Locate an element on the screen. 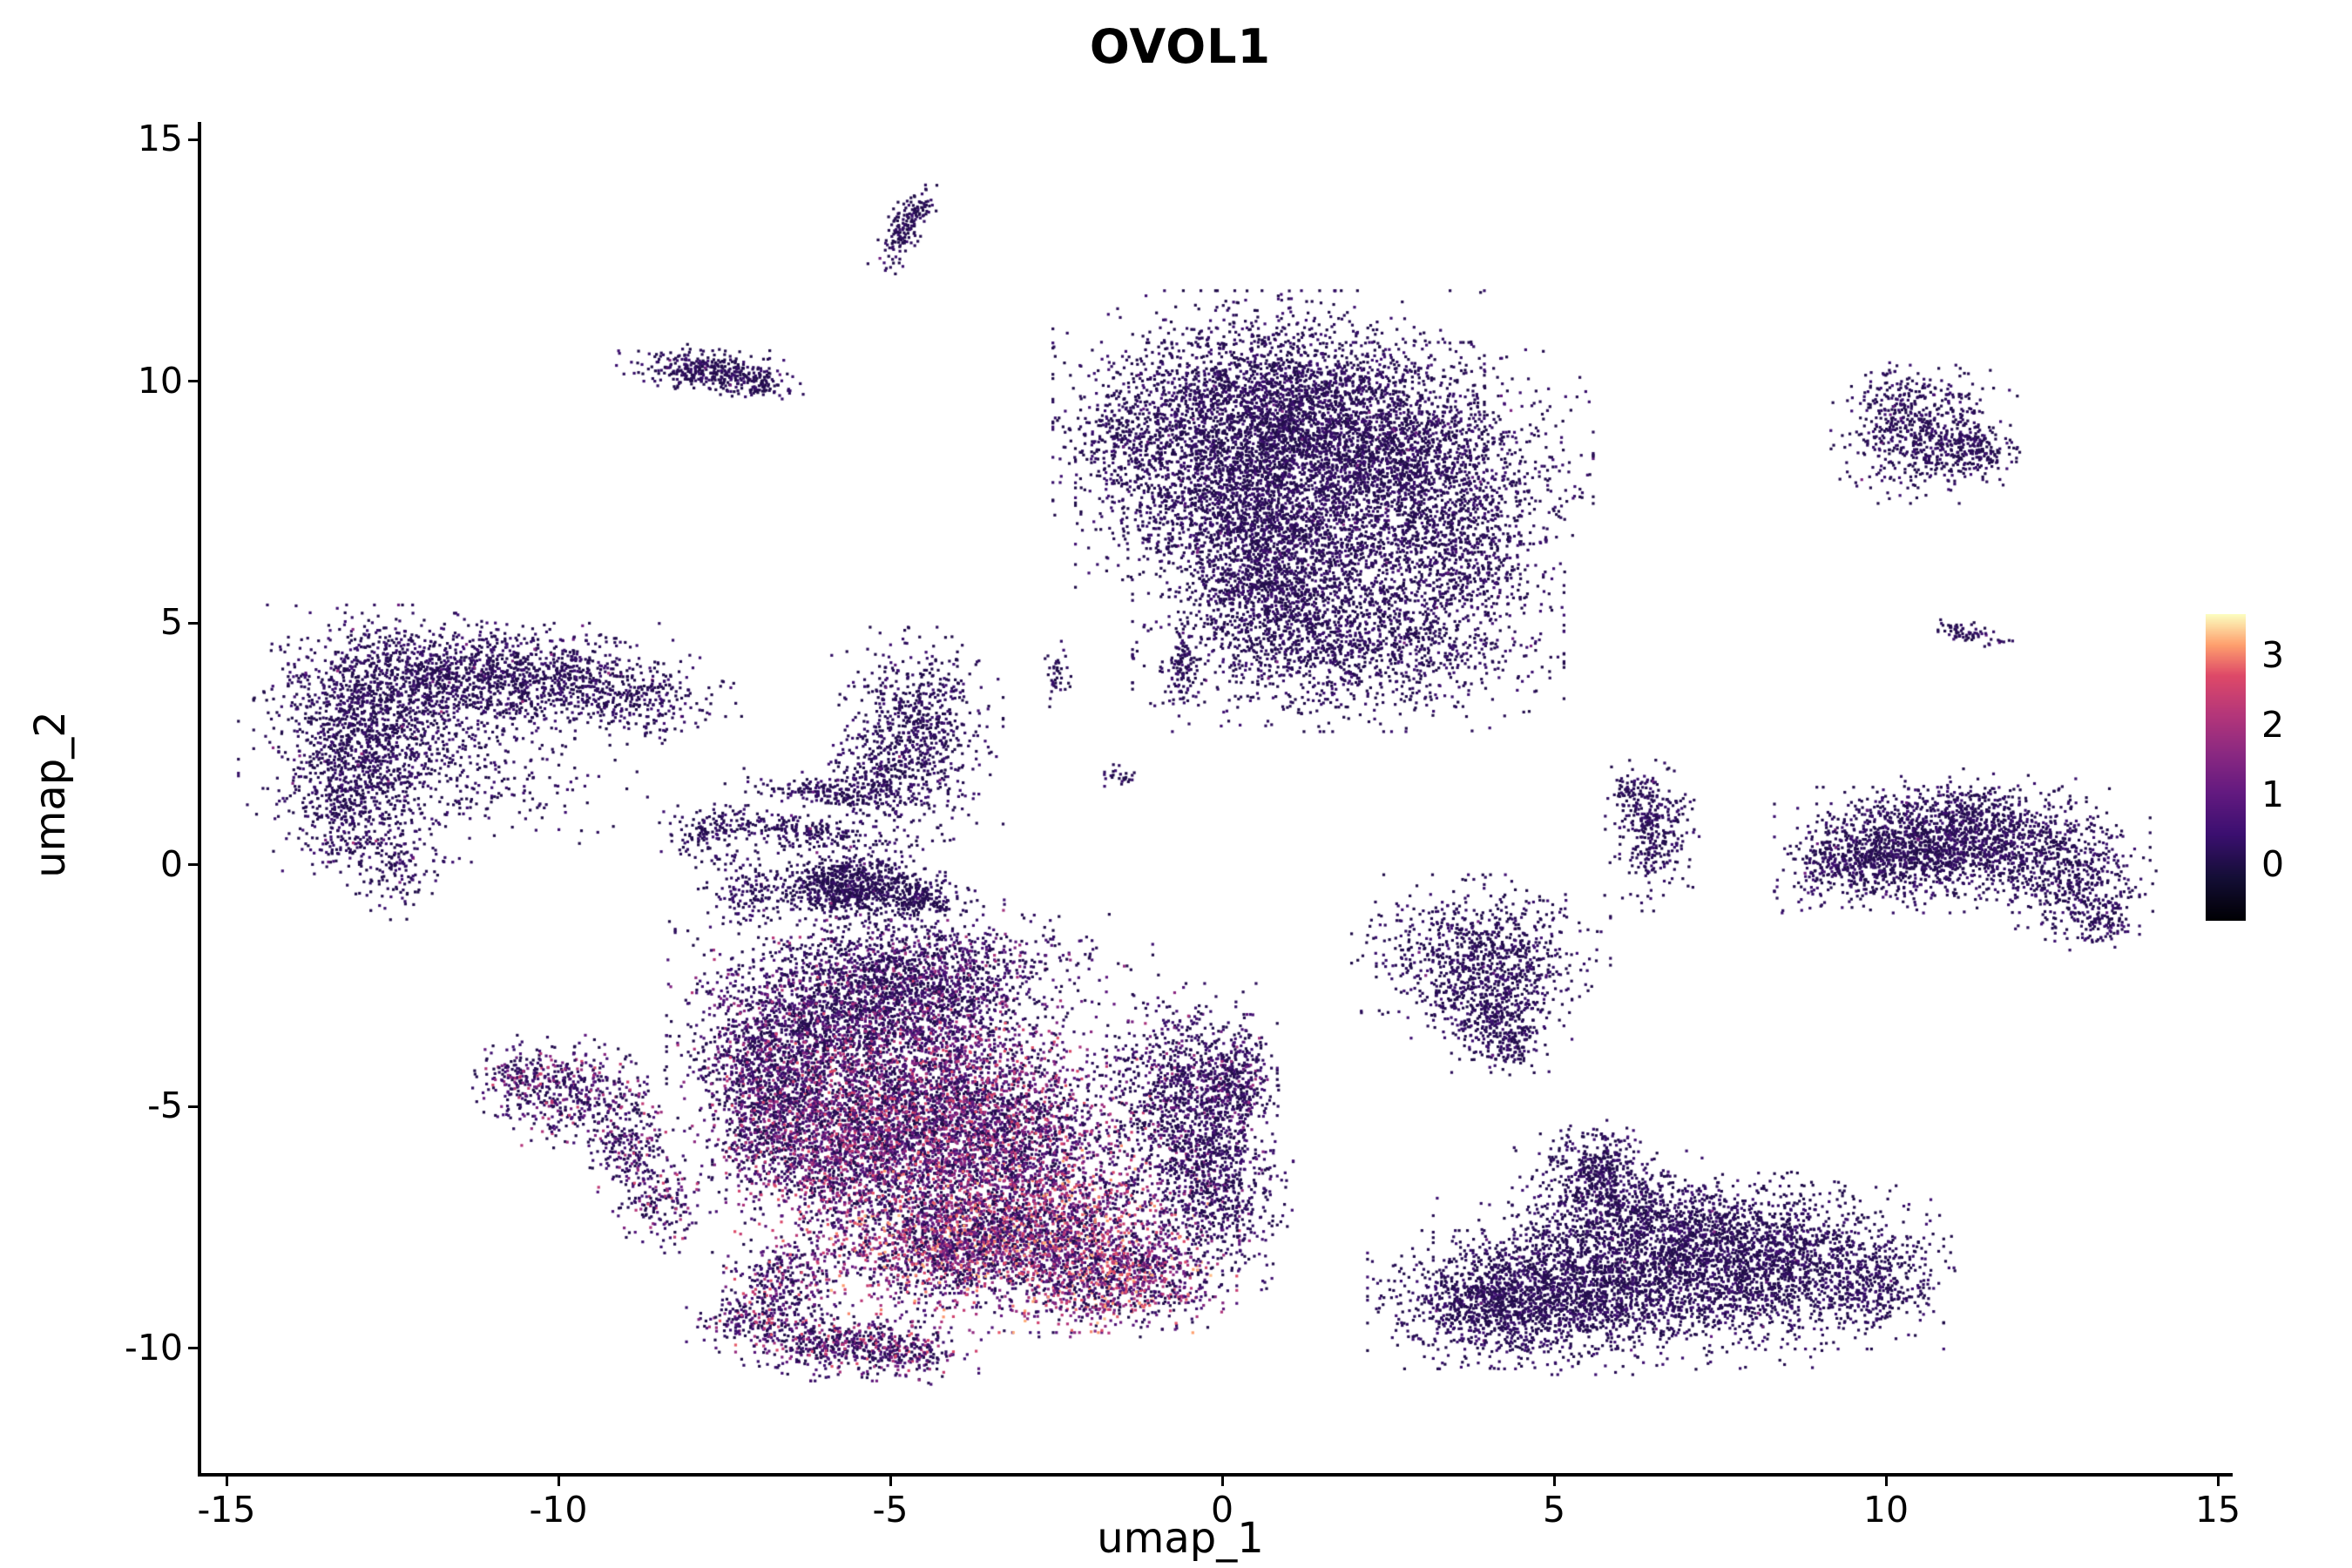 The image size is (2352, 1568). colorbar-gradient is located at coordinates (2226, 767).